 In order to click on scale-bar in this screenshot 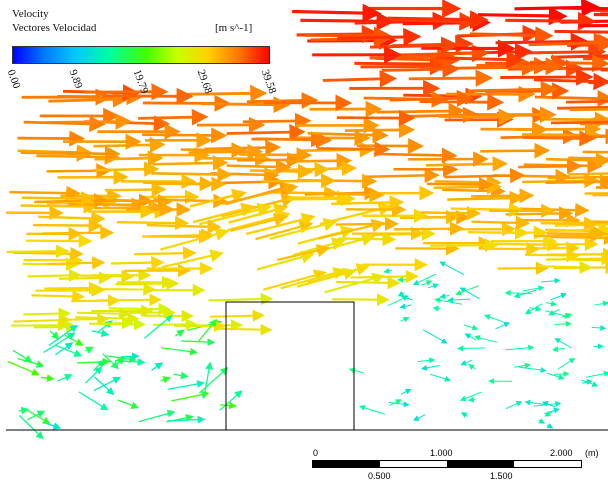, I will do `click(447, 464)`.